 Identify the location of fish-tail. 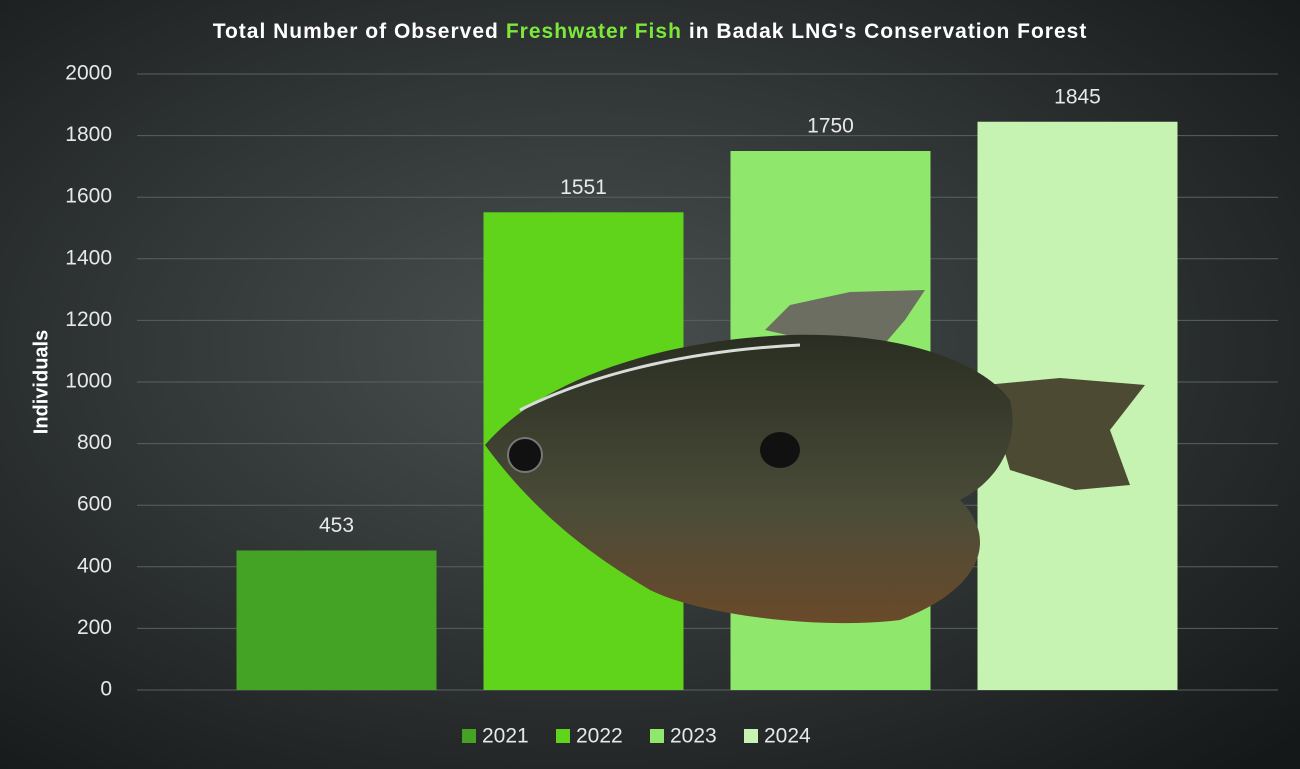
(1065, 434).